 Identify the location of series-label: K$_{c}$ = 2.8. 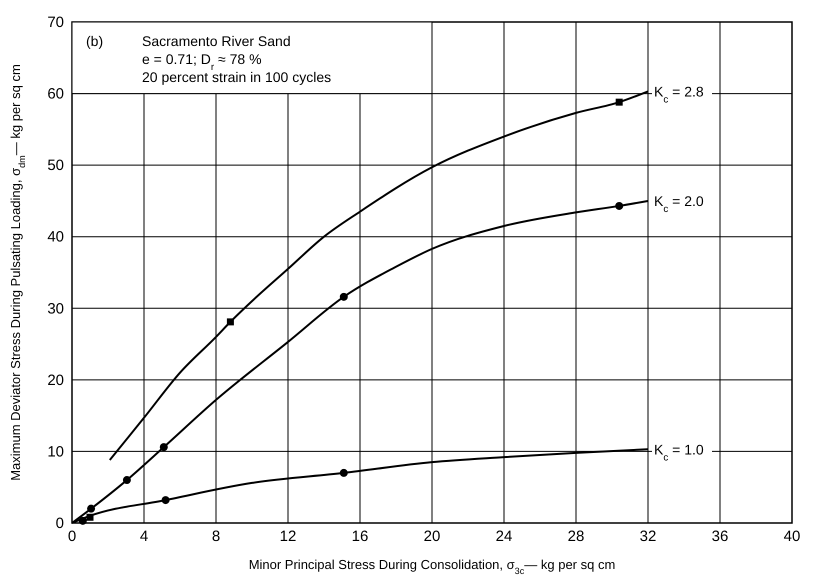
(679, 94).